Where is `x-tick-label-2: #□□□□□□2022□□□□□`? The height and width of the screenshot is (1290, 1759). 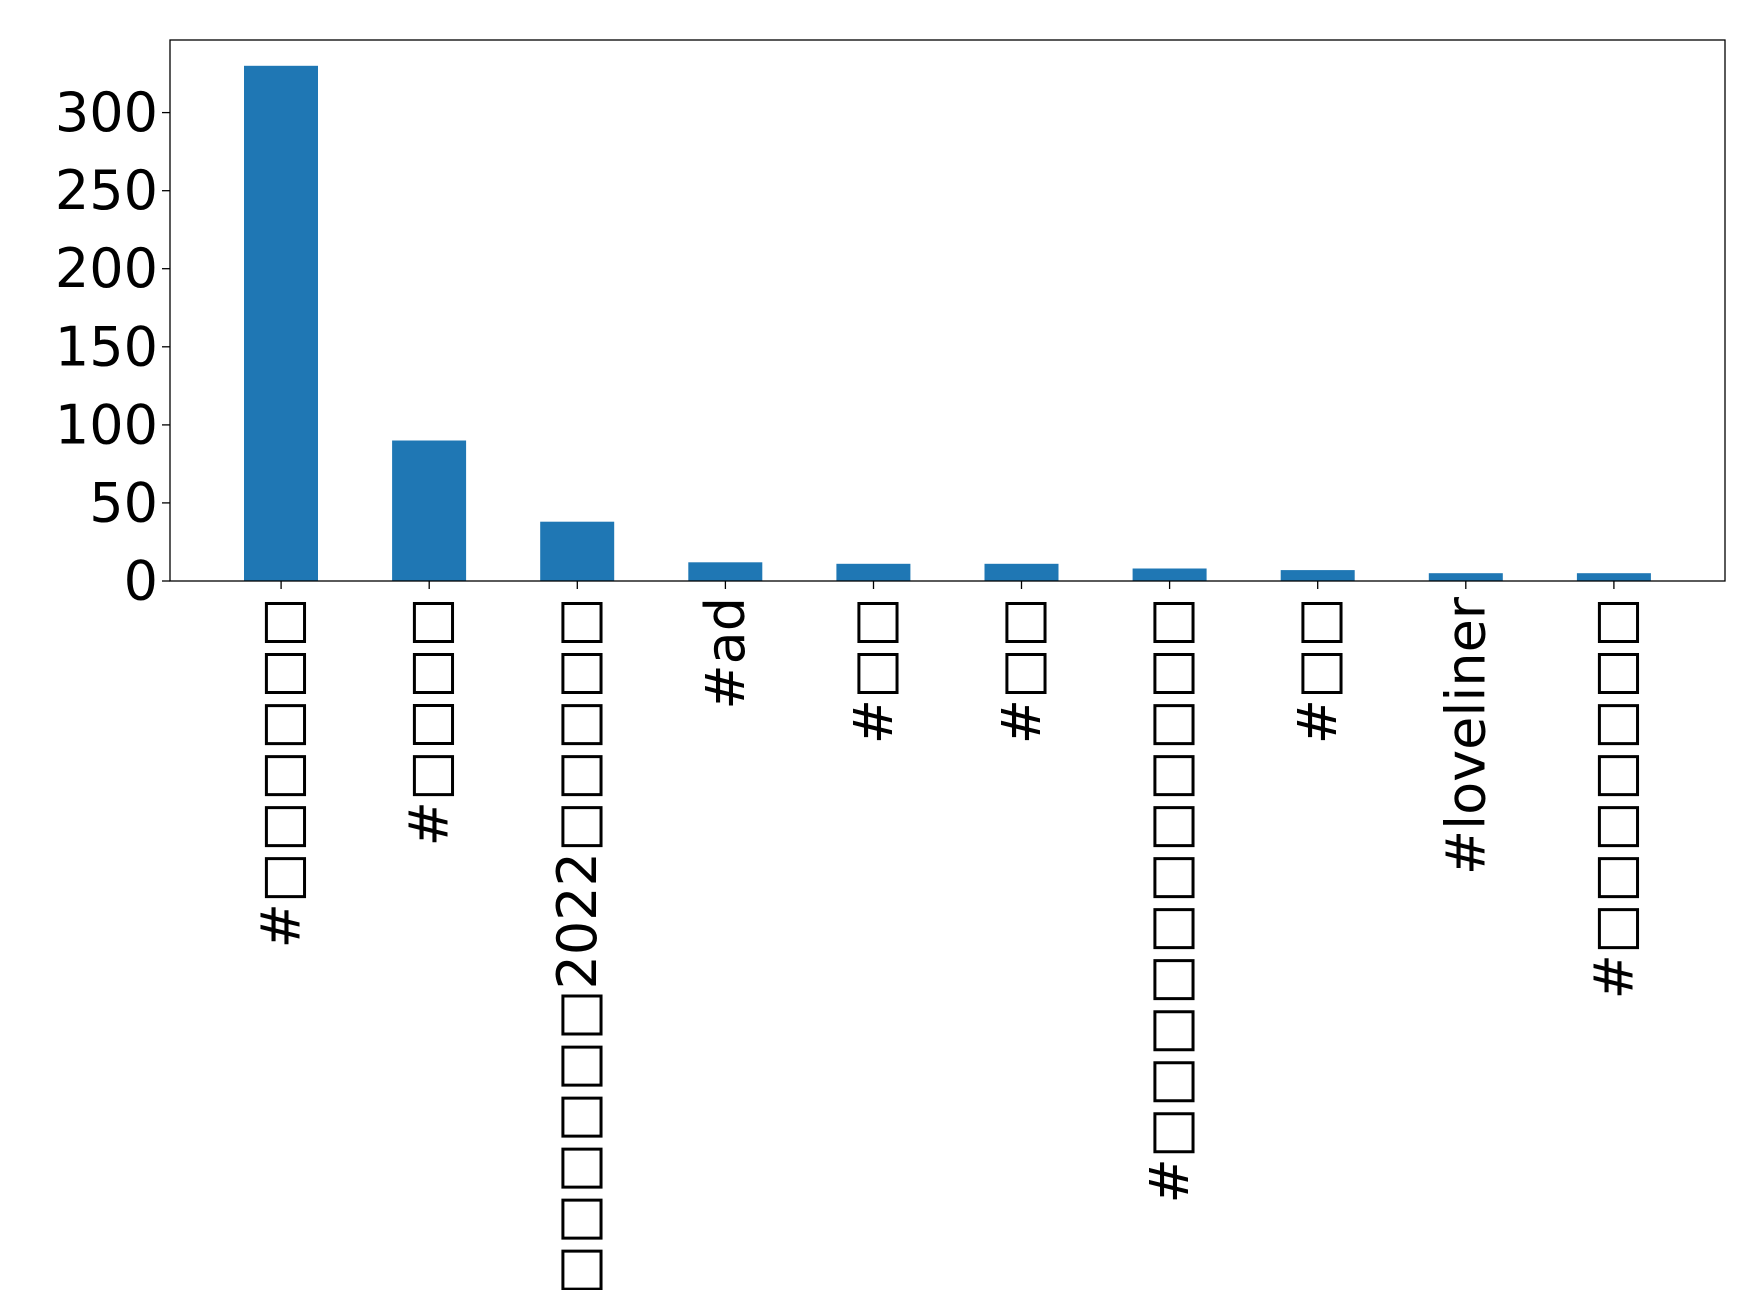
x-tick-label-2: #□□□□□□2022□□□□□ is located at coordinates (577, 943).